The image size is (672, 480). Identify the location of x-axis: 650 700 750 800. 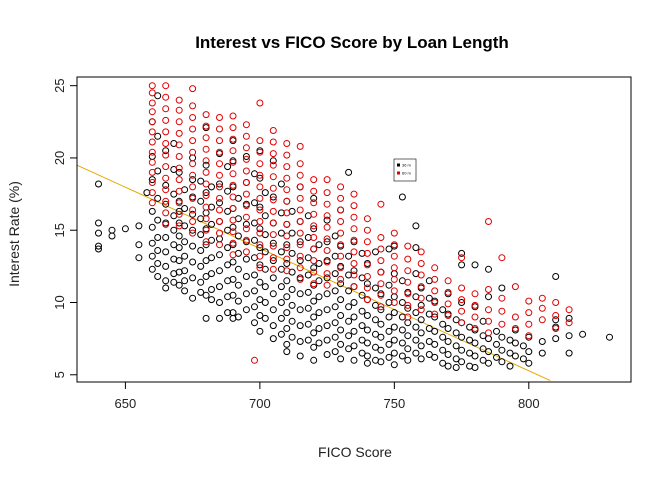
(327, 396).